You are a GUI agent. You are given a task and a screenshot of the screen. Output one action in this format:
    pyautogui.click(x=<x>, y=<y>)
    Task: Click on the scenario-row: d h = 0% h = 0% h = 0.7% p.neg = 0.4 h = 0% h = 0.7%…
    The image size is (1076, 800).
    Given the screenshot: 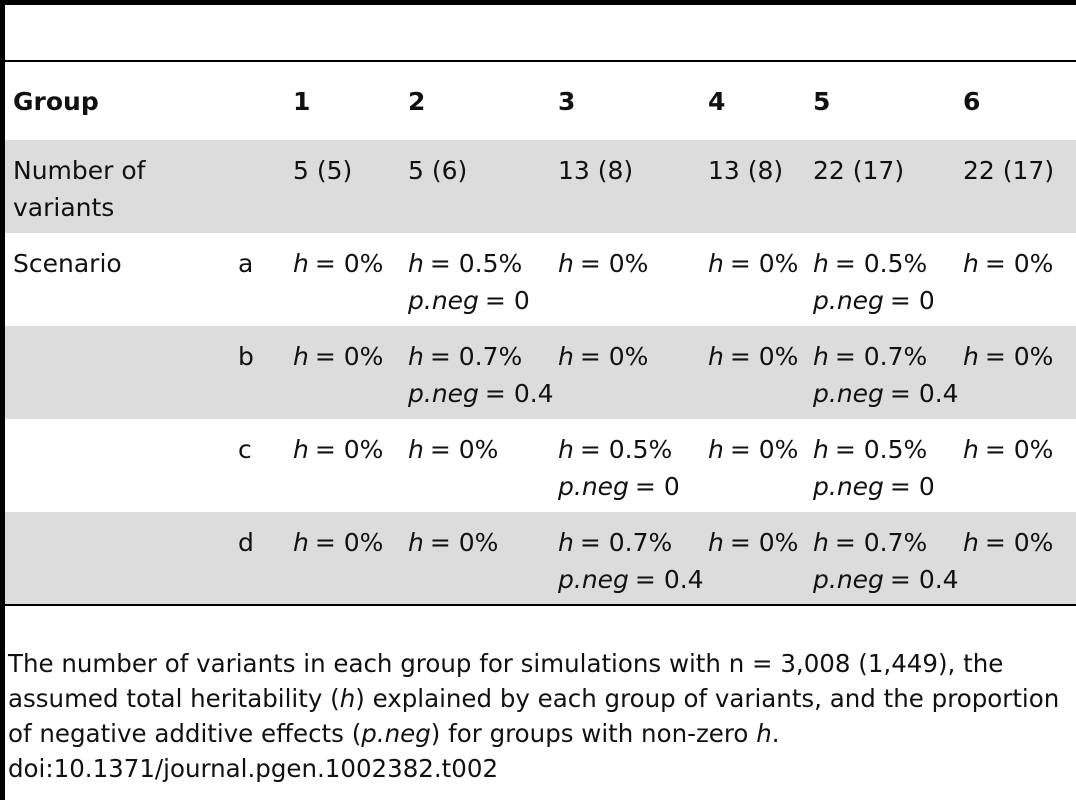 What is the action you would take?
    pyautogui.click(x=540, y=558)
    